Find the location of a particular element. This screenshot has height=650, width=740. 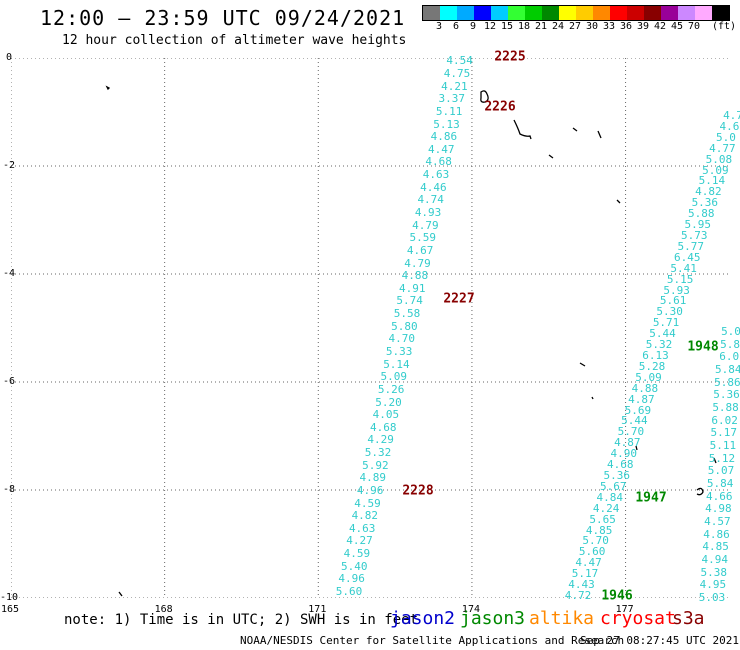

swh-value: 5.58 is located at coordinates (407, 314).